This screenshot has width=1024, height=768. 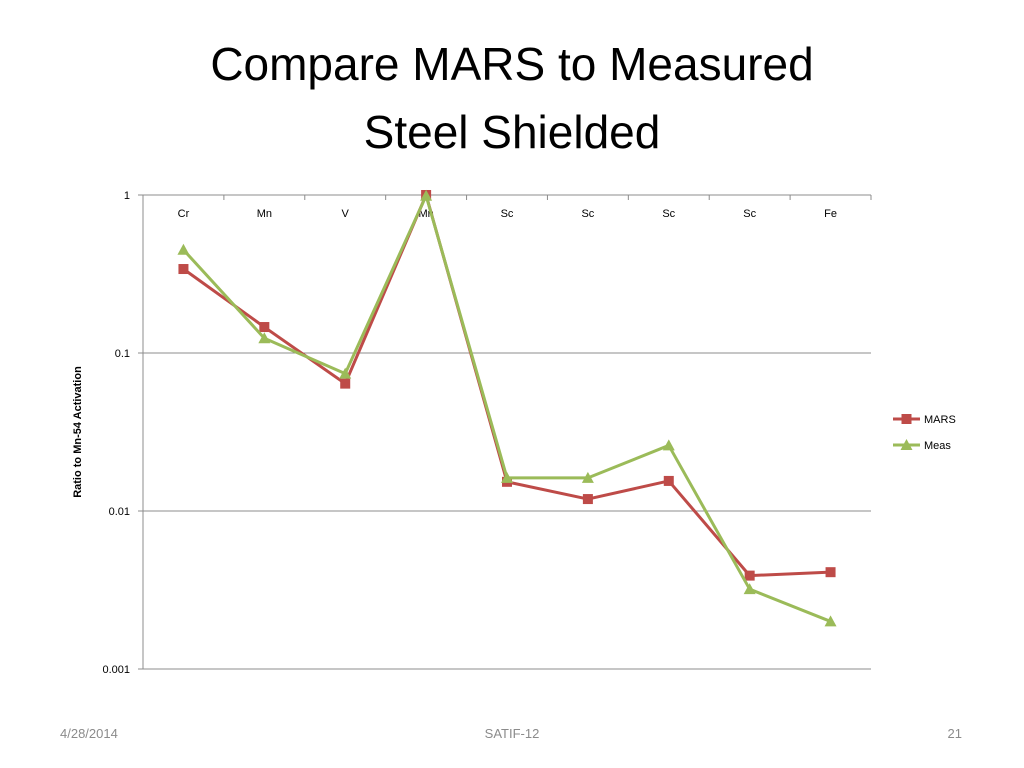 I want to click on x-tick-label: Mn, so click(x=264, y=214).